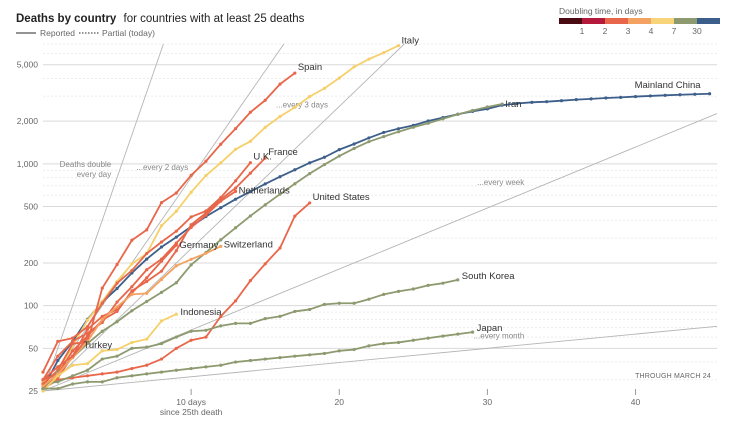 Image resolution: width=743 pixels, height=424 pixels. I want to click on south-korea-line, so click(250, 331).